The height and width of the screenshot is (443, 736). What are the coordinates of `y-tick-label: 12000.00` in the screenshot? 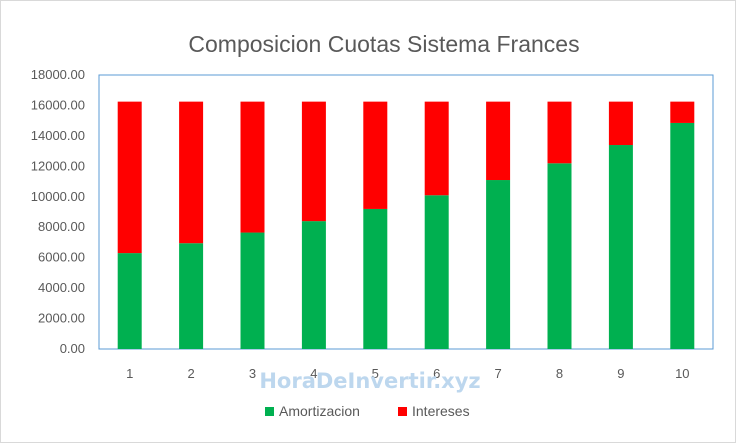 It's located at (58, 165).